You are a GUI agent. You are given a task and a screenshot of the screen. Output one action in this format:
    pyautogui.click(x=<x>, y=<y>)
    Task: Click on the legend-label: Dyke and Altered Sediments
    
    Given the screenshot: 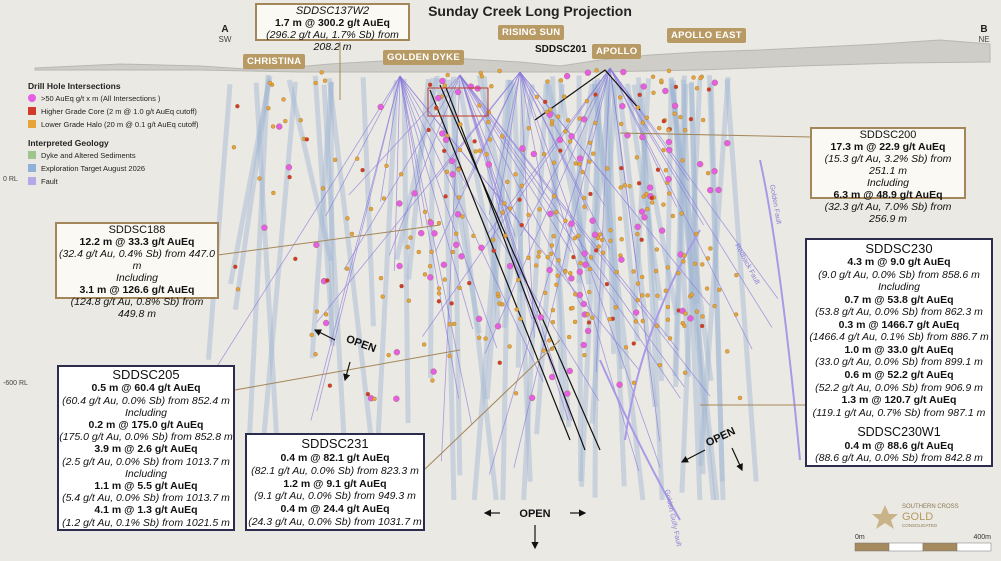 What is the action you would take?
    pyautogui.click(x=88, y=155)
    